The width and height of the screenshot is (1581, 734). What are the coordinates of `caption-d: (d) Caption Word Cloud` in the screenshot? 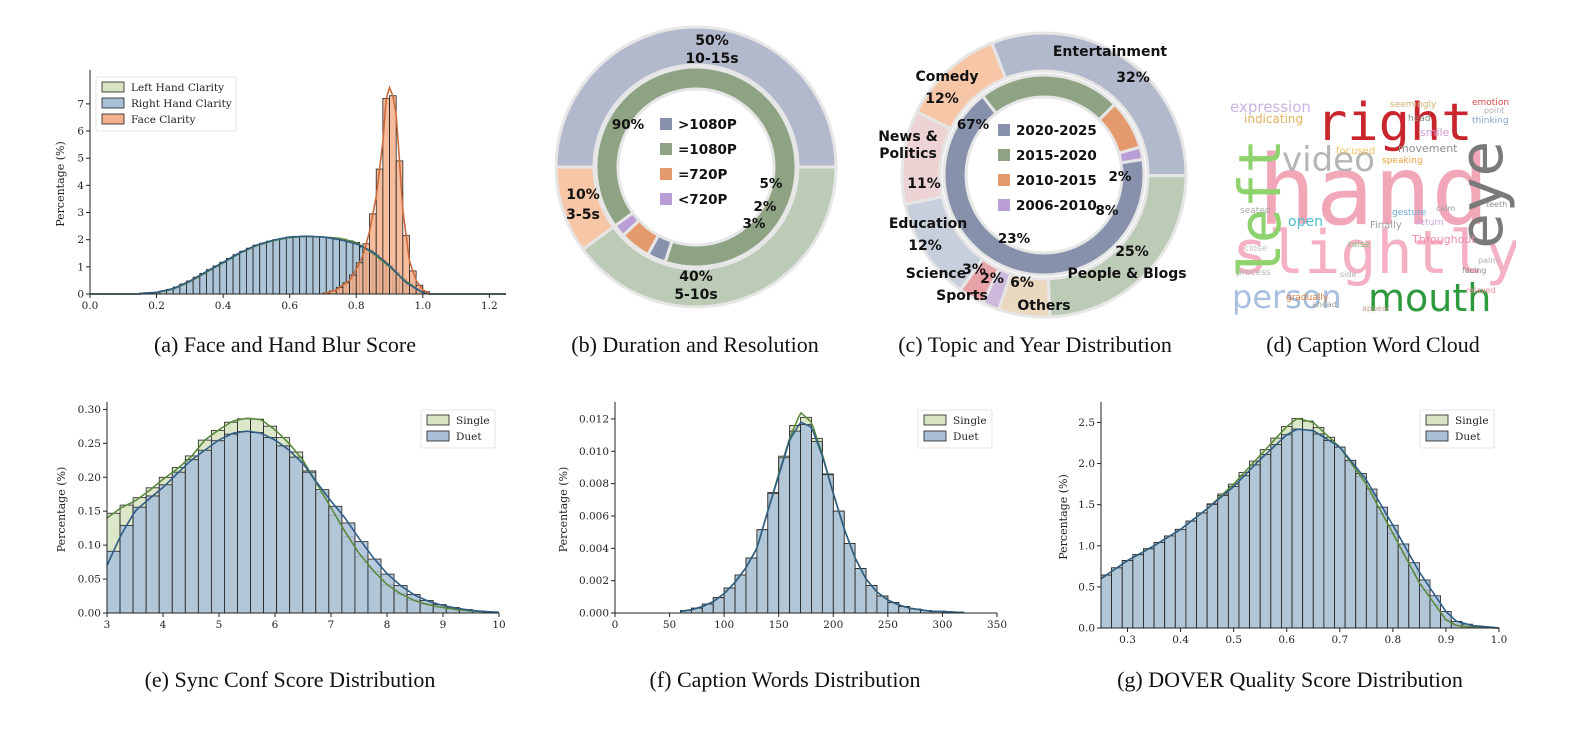 It's located at (1373, 344).